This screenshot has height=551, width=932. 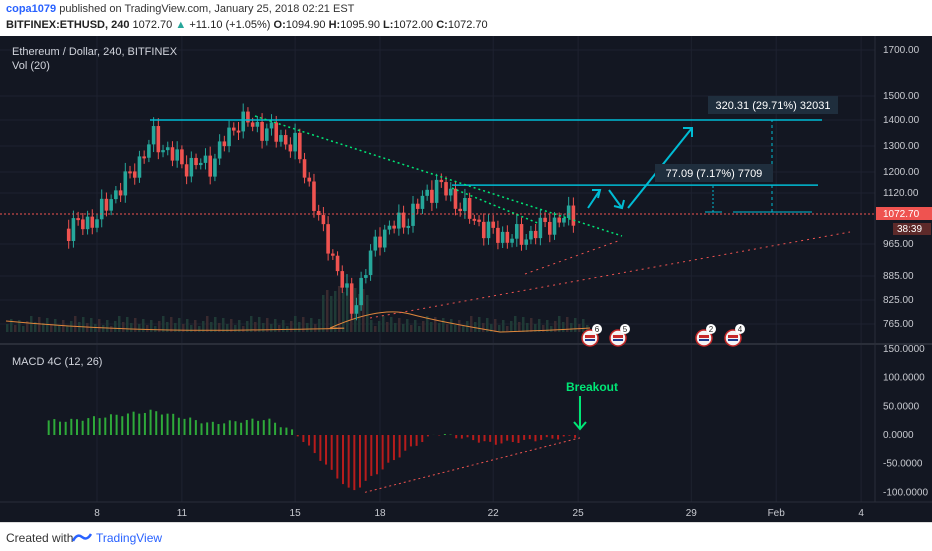 What do you see at coordinates (610, 275) in the screenshot?
I see `red-support-line` at bounding box center [610, 275].